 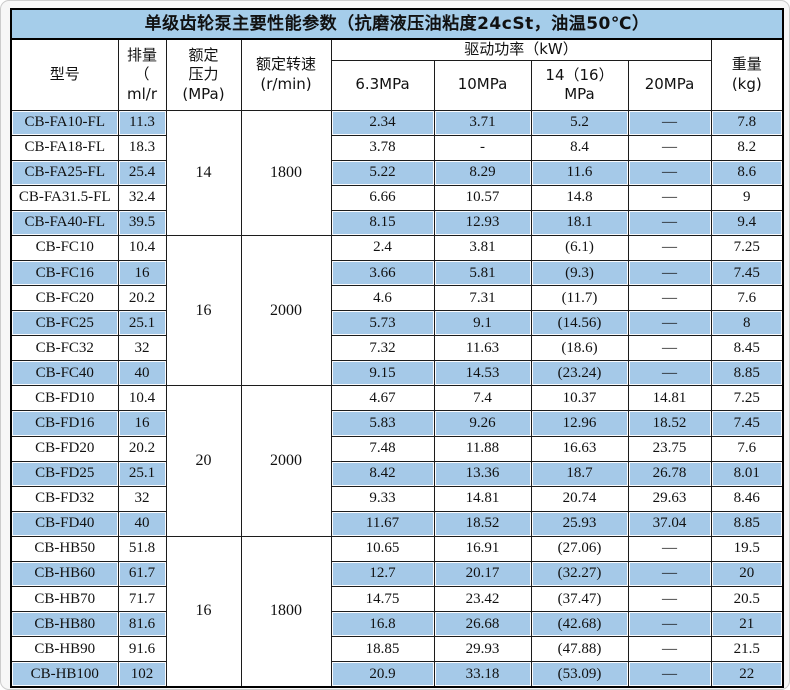 I want to click on cell-weight: 7.8, so click(x=747, y=122).